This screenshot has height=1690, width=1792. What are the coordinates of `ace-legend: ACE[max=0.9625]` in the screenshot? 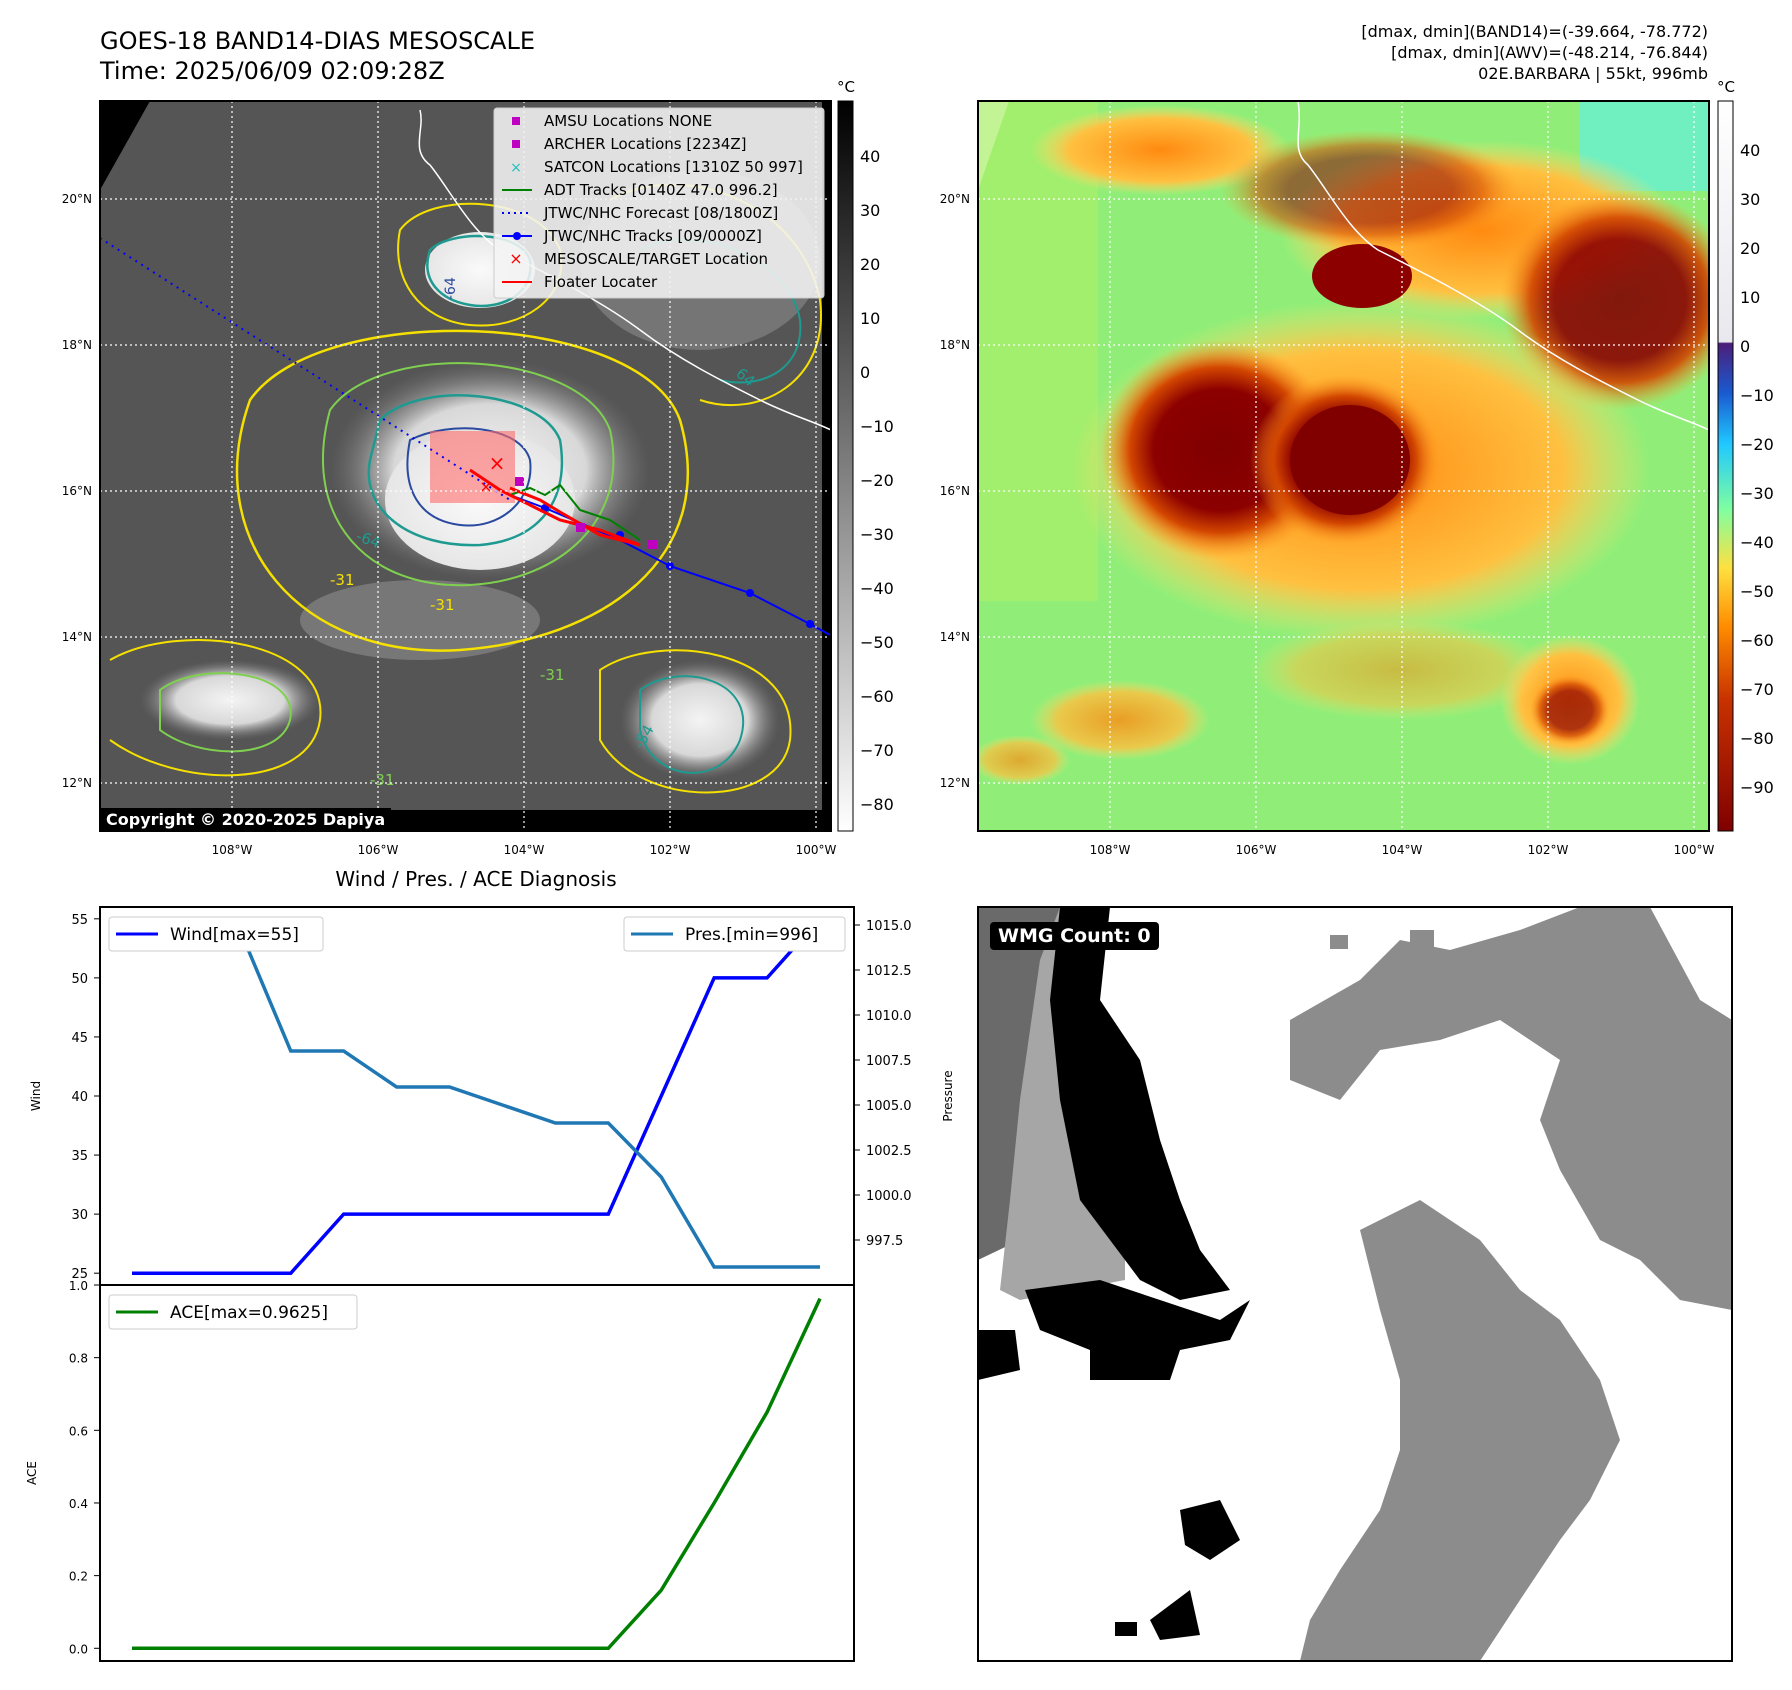 It's located at (233, 1312).